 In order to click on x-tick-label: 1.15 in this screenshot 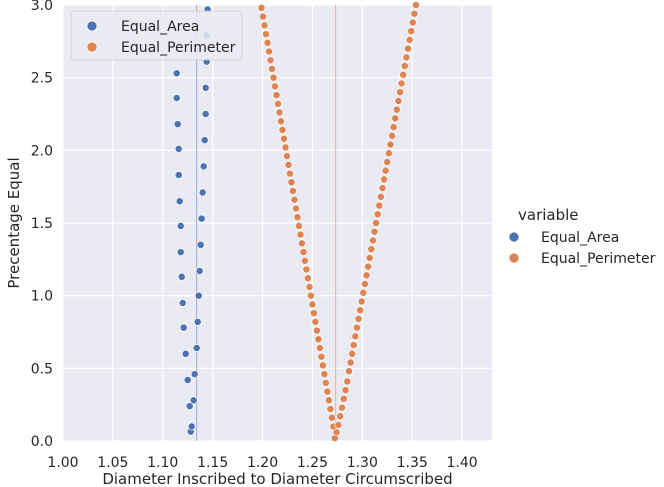, I will do `click(212, 463)`.